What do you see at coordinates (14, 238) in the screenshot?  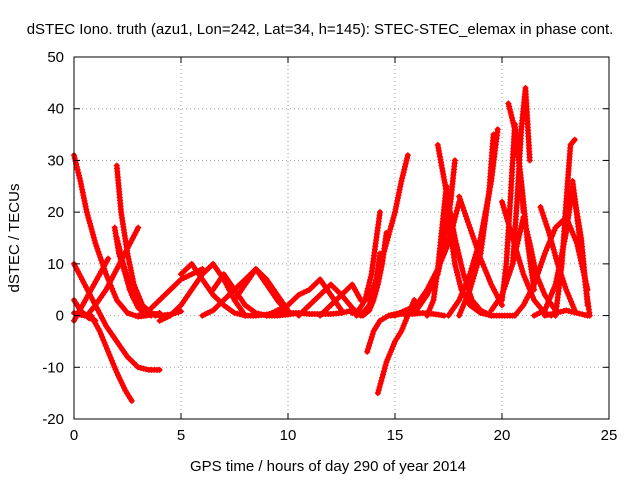 I see `y-axis-label: dSTEC / TECUs` at bounding box center [14, 238].